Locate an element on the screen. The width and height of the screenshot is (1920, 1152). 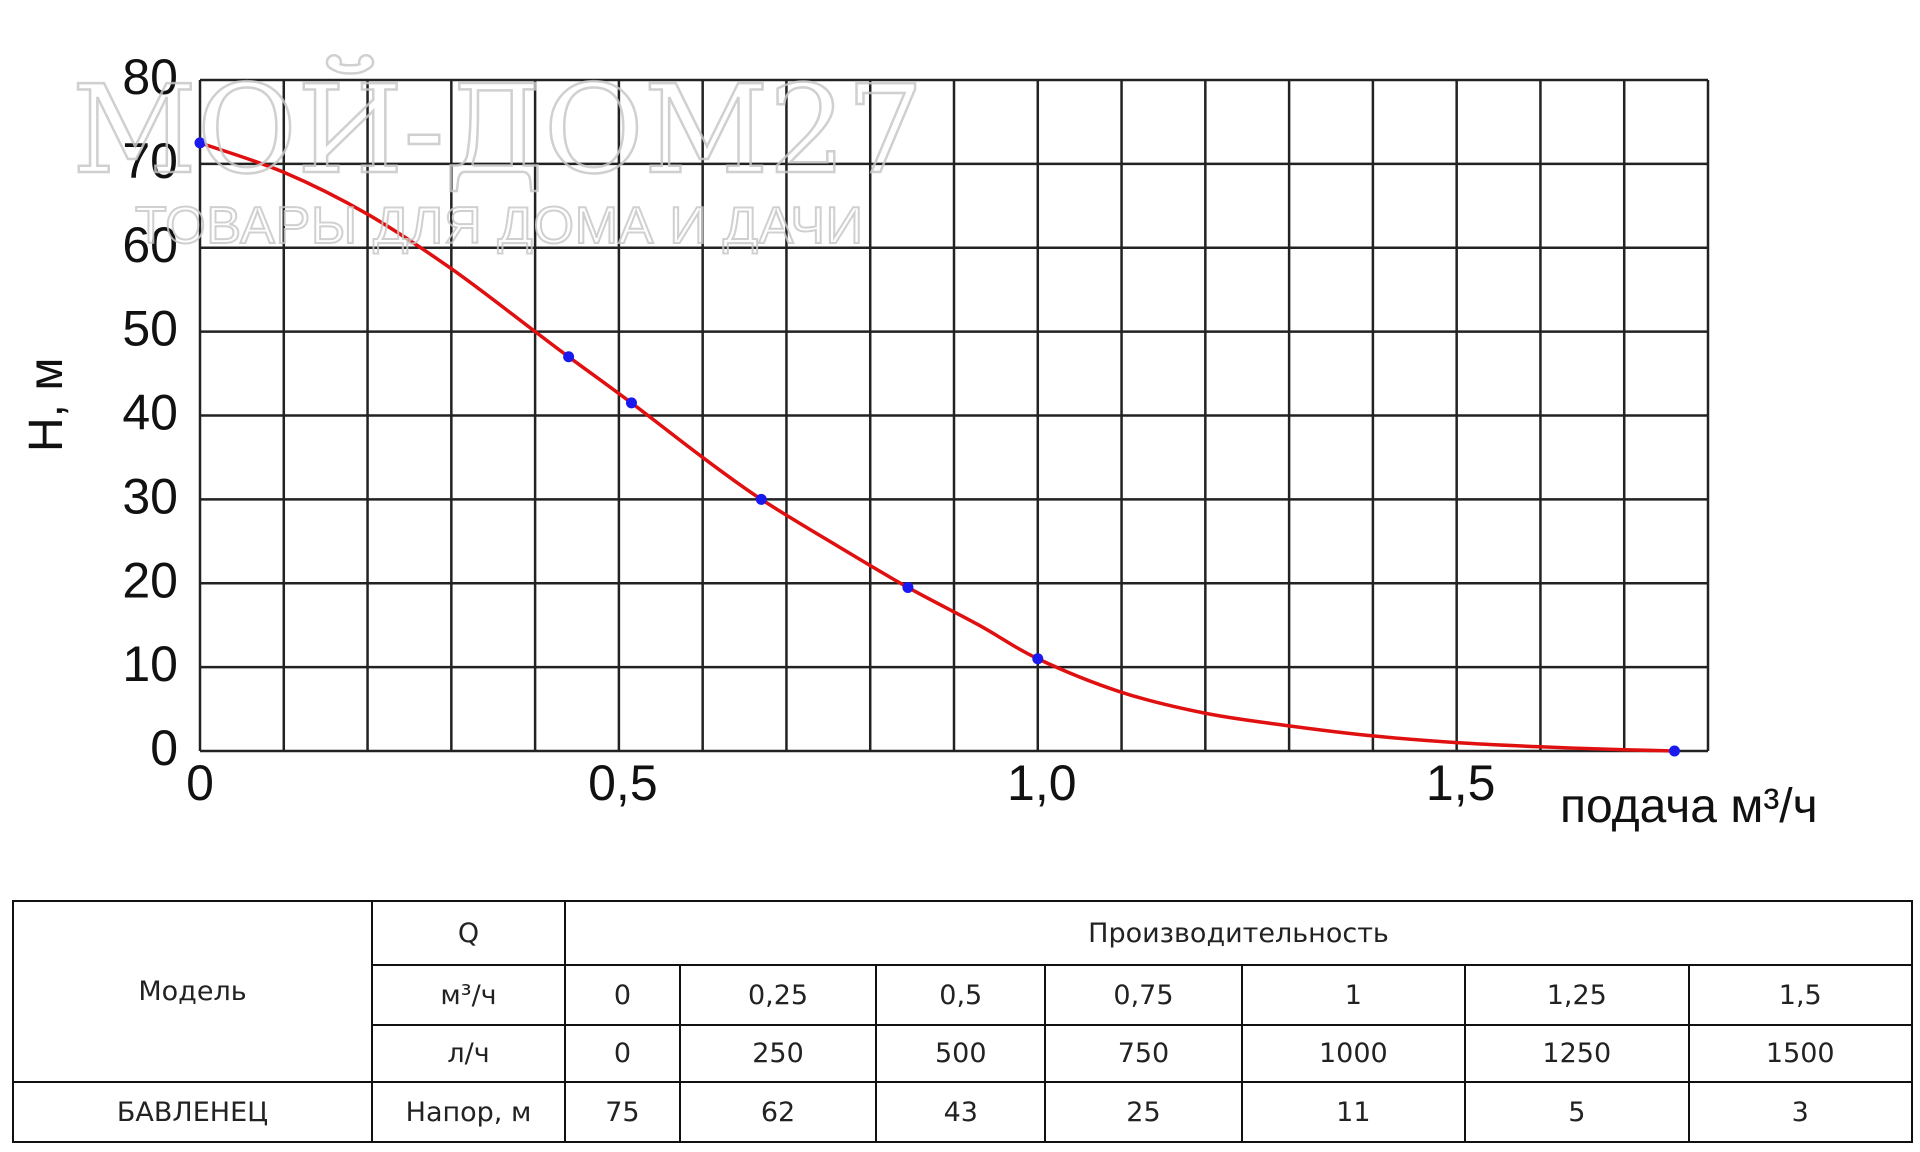
x-tick-labels: 0 0,5 1,0 1,5 is located at coordinates (840, 783).